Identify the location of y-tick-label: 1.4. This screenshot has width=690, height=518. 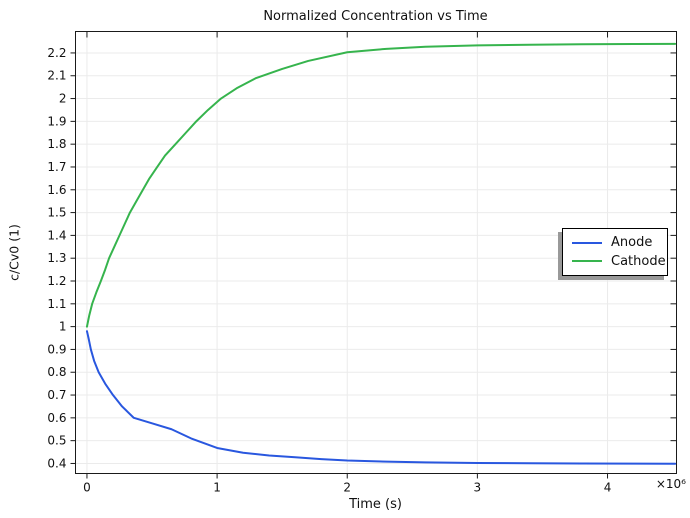
(56, 235).